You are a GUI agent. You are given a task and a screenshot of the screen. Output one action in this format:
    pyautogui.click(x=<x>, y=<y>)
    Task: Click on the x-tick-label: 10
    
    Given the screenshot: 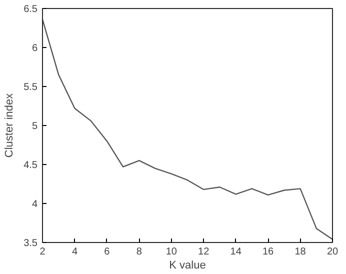 What is the action you would take?
    pyautogui.click(x=172, y=252)
    